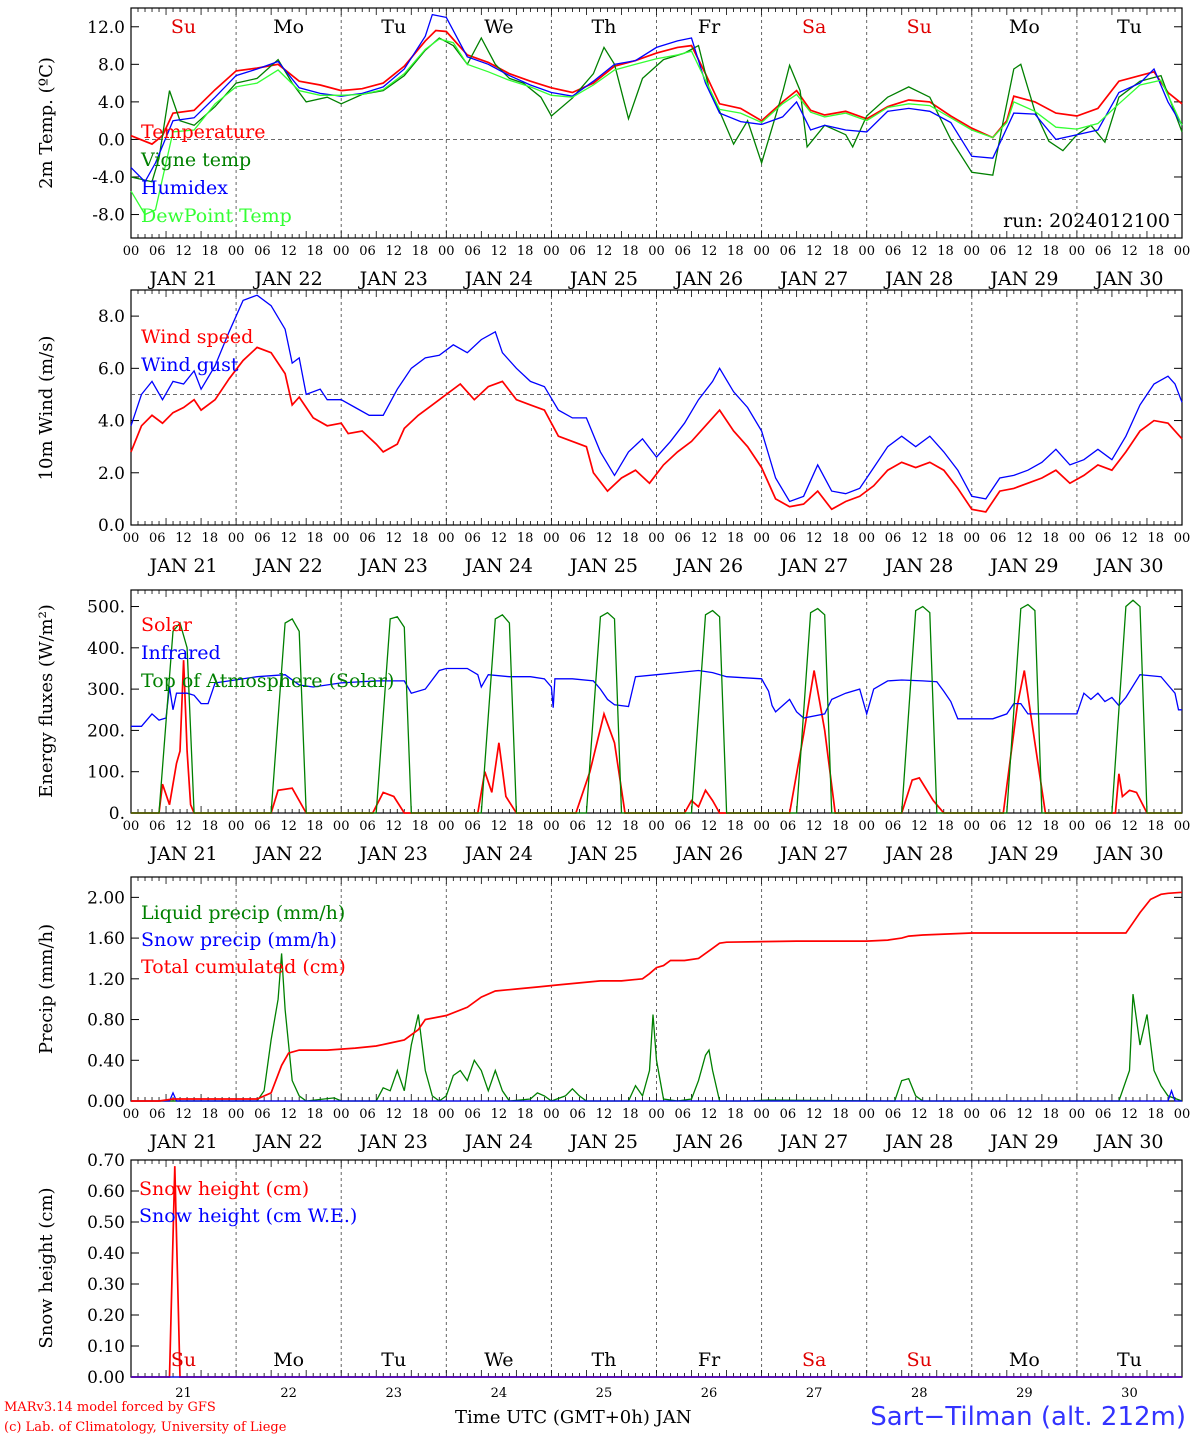 The height and width of the screenshot is (1440, 1194). What do you see at coordinates (190, 365) in the screenshot?
I see `legend-entry: Wind gust` at bounding box center [190, 365].